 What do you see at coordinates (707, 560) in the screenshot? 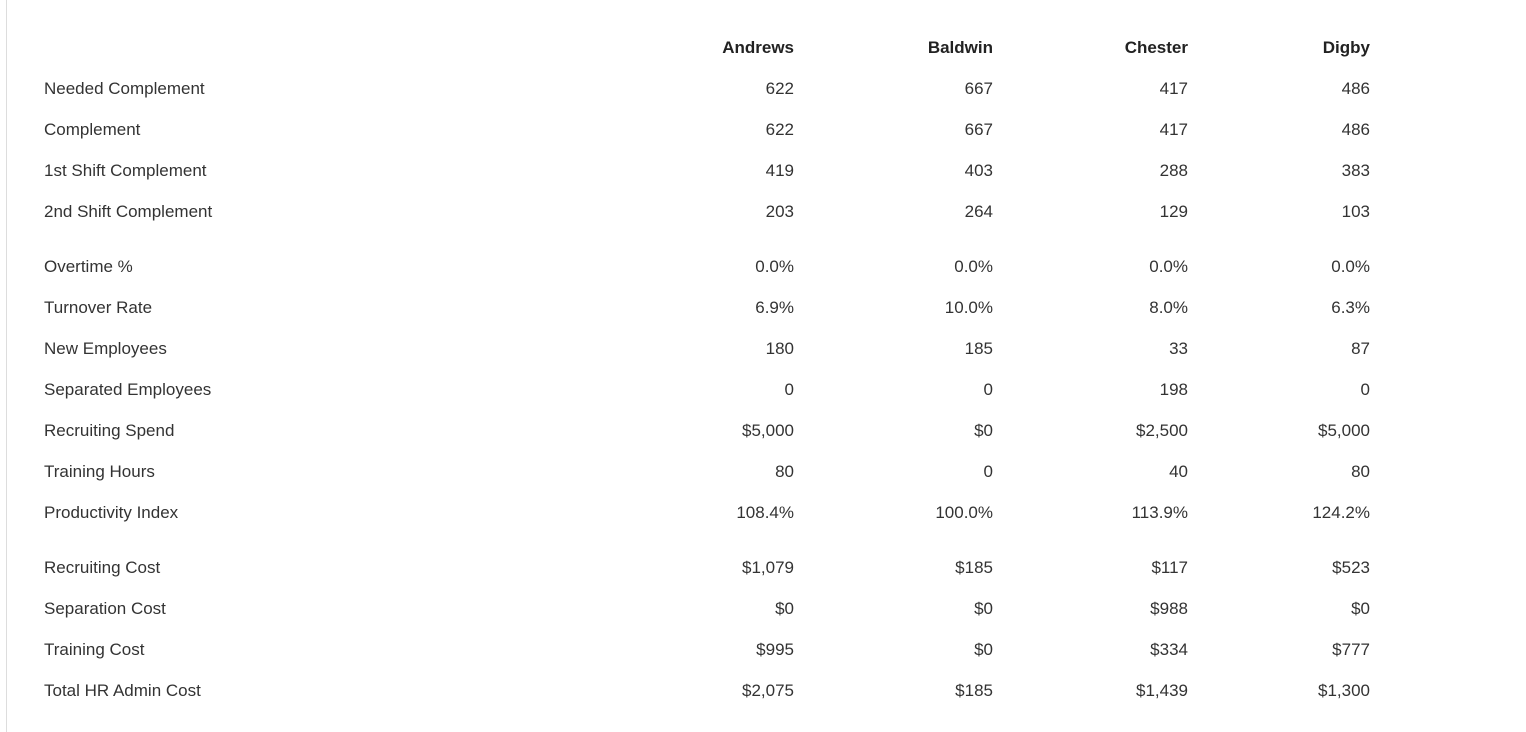
I see `table-row: Recruiting Cost $1,079 $185 $117 $523` at bounding box center [707, 560].